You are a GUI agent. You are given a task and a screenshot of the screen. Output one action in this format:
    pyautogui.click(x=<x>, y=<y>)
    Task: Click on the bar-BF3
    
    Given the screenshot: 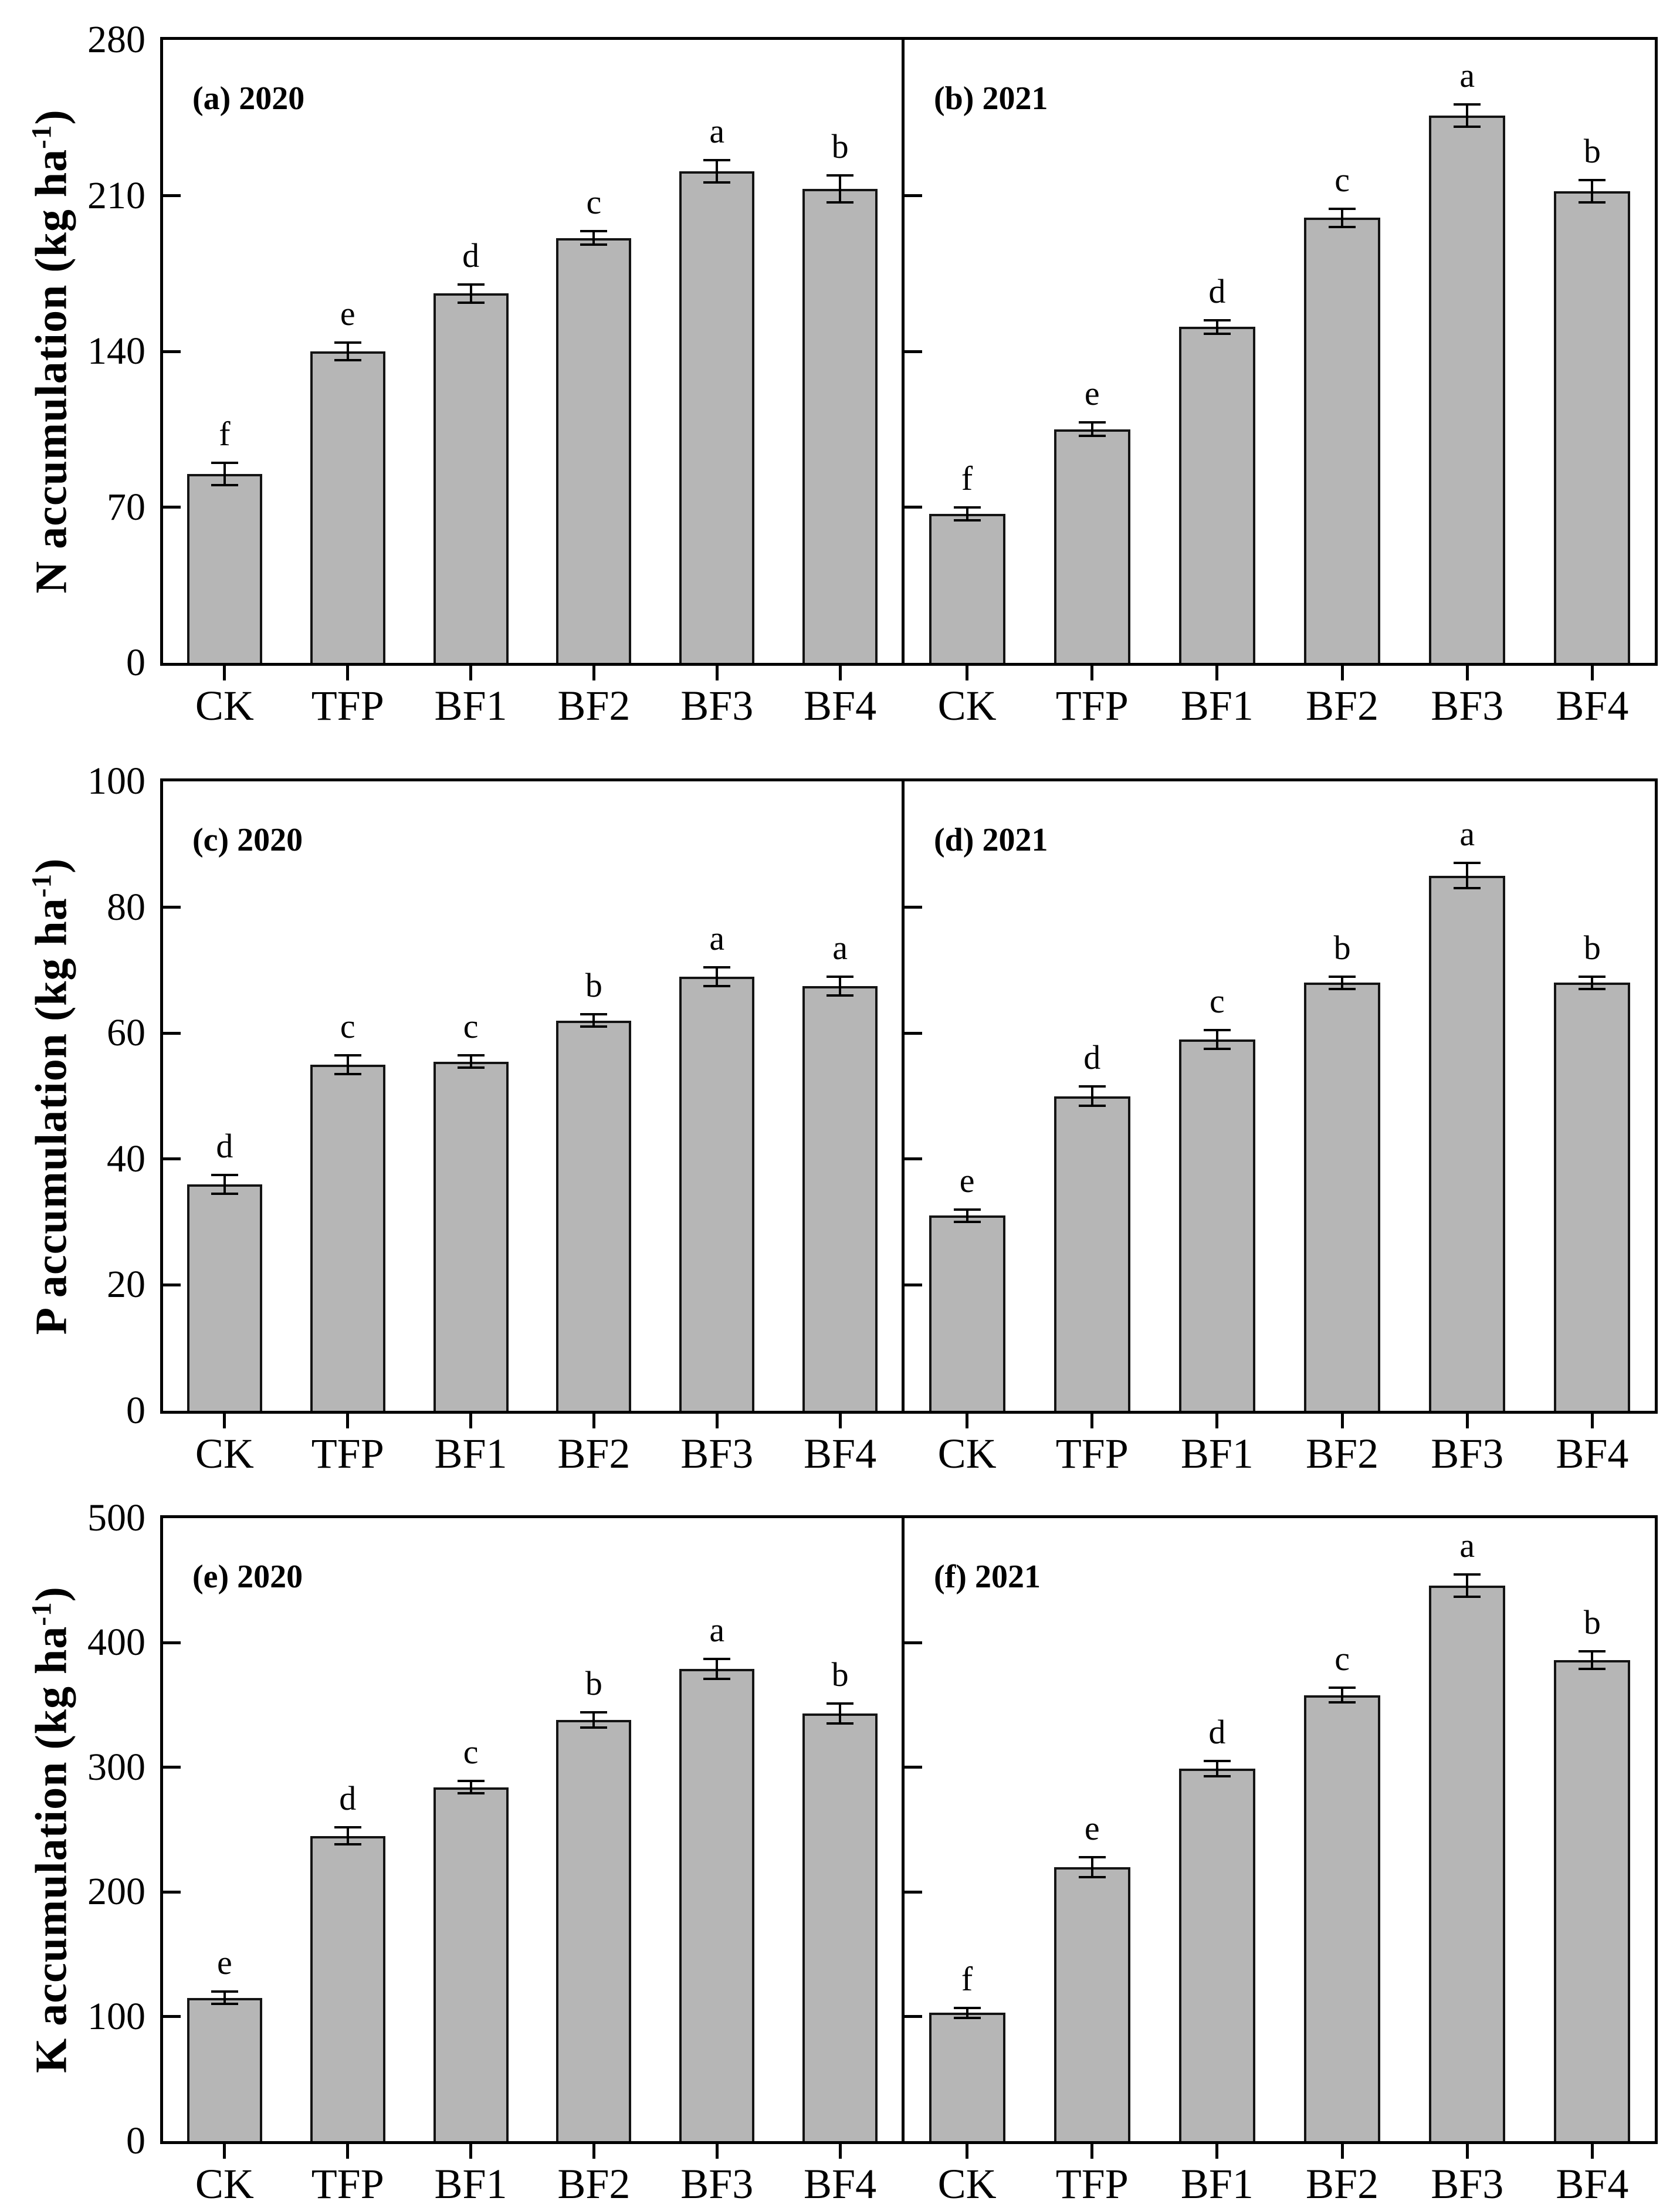 What is the action you would take?
    pyautogui.click(x=1467, y=389)
    